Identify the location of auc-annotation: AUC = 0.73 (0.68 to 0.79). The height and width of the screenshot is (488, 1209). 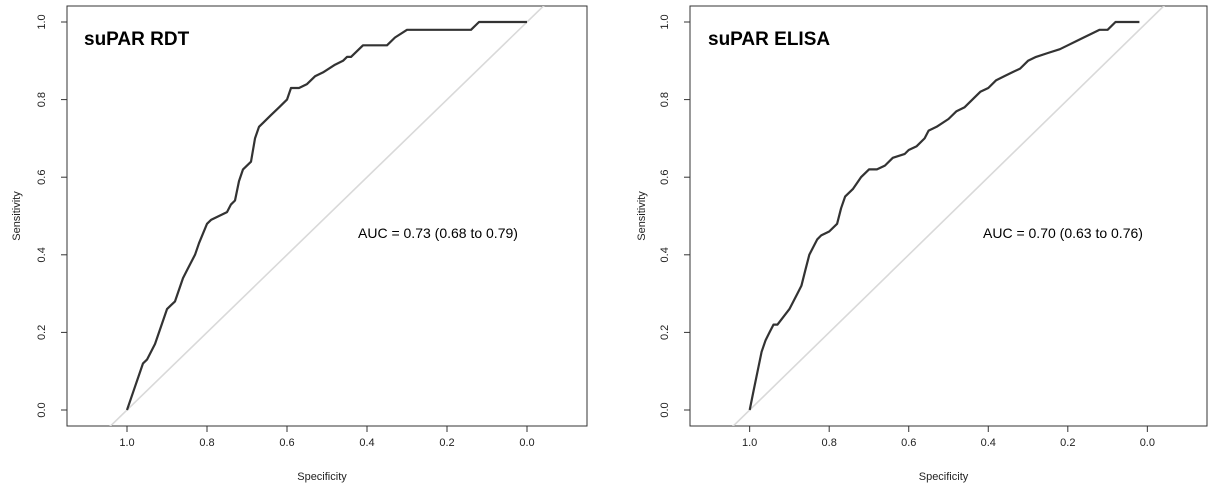
(438, 233).